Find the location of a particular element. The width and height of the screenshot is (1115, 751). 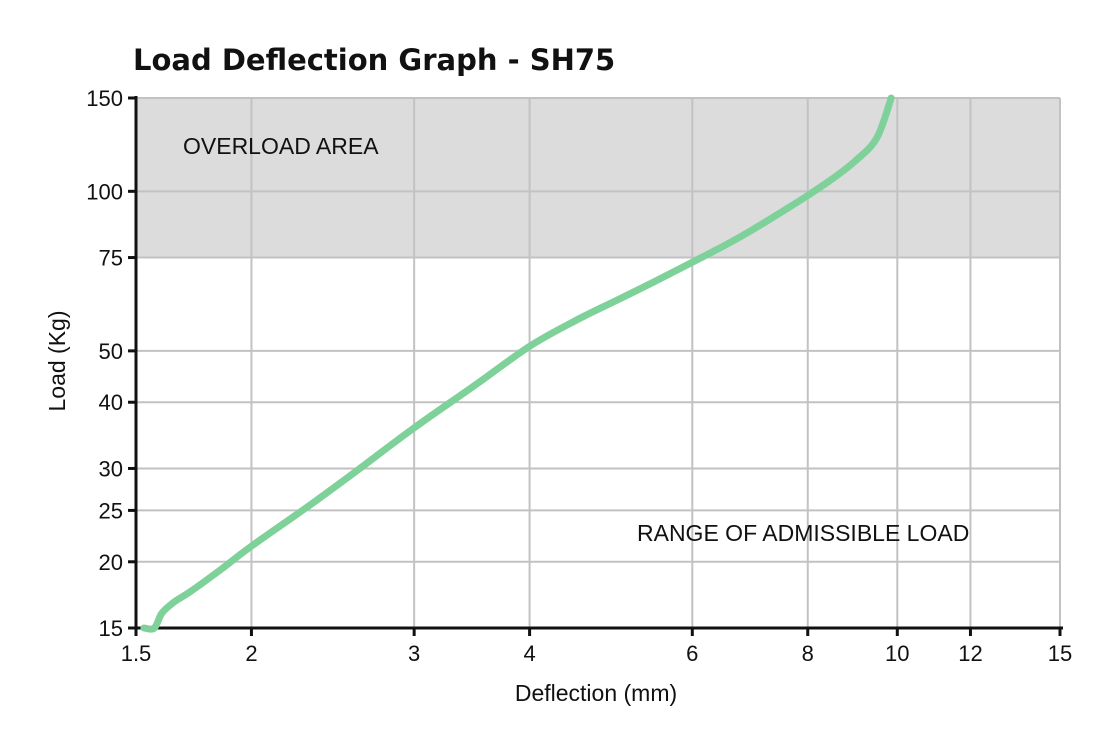

x-tick-label: 3 is located at coordinates (414, 653).